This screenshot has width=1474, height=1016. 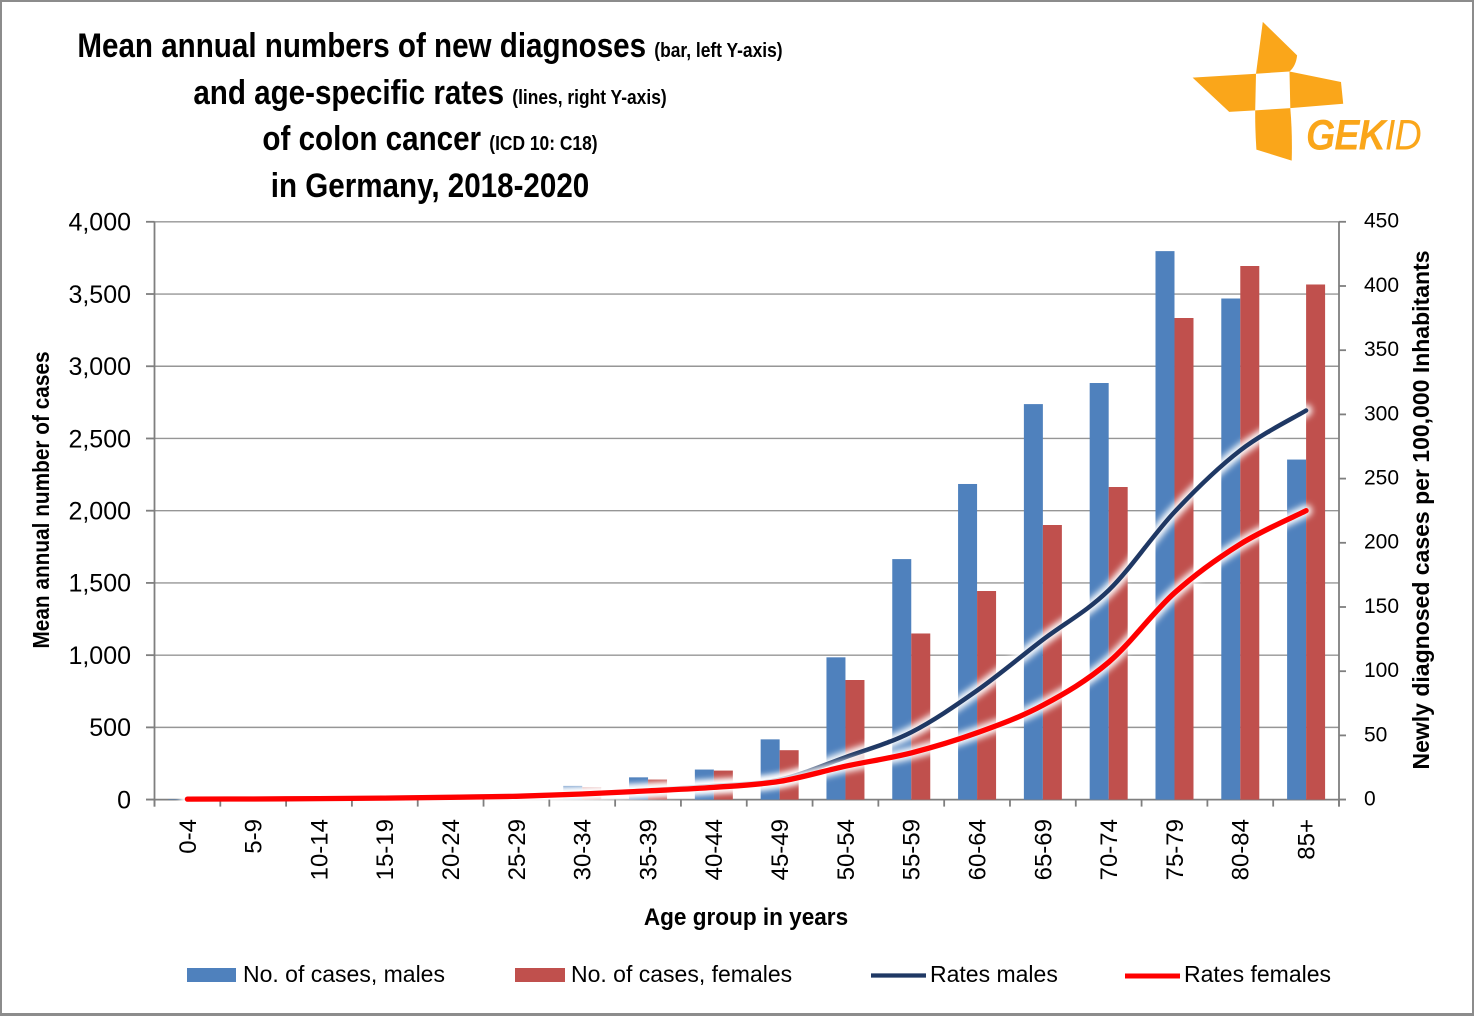 I want to click on svg-text: 80-84, so click(x=1241, y=849).